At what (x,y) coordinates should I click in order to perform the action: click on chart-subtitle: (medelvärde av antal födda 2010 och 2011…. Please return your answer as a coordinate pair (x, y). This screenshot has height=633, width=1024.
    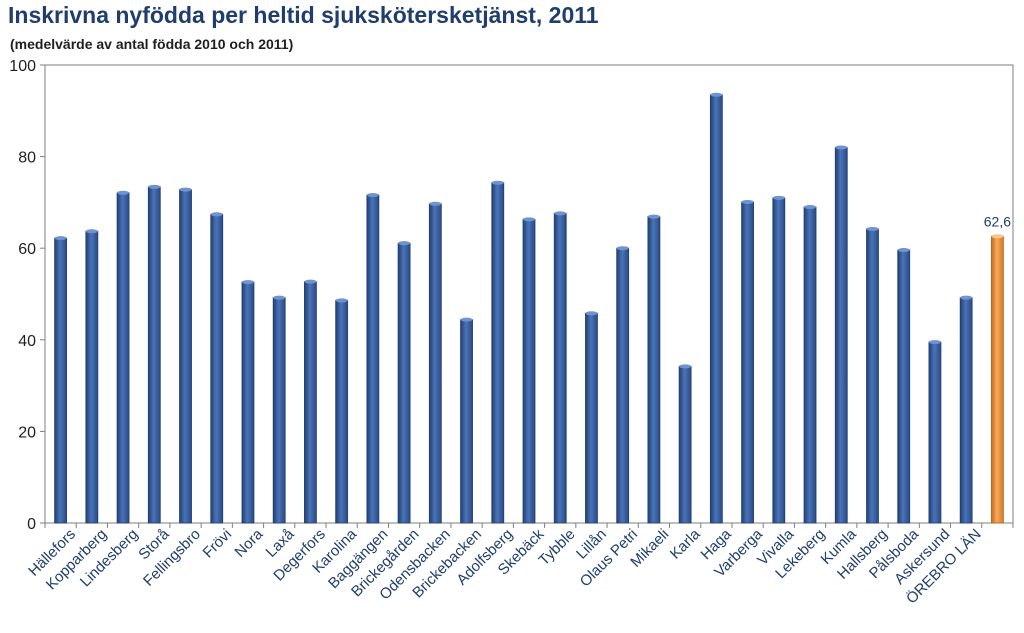
    Looking at the image, I should click on (152, 44).